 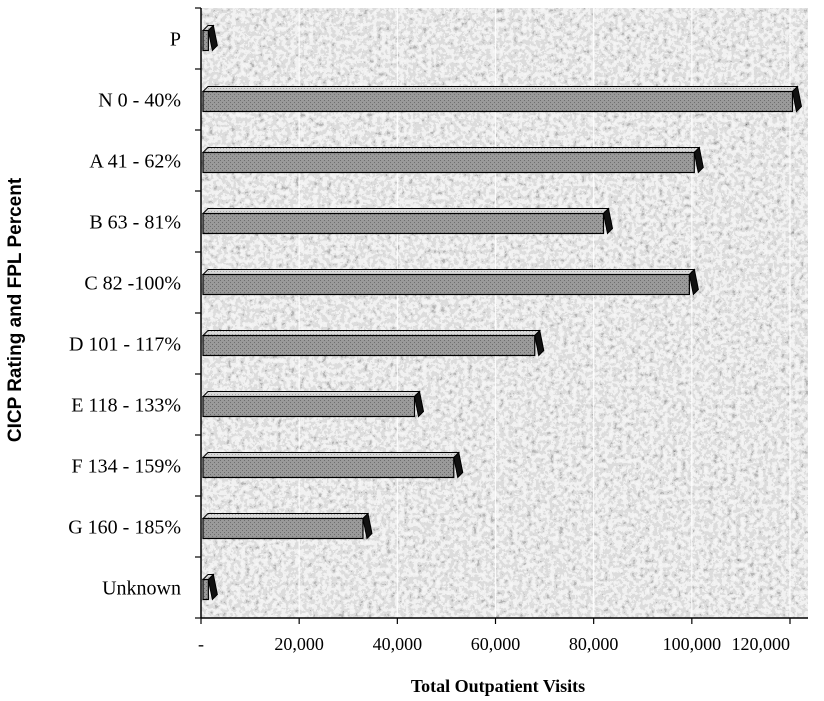 I want to click on x-tick-label: 20,000, so click(x=299, y=644).